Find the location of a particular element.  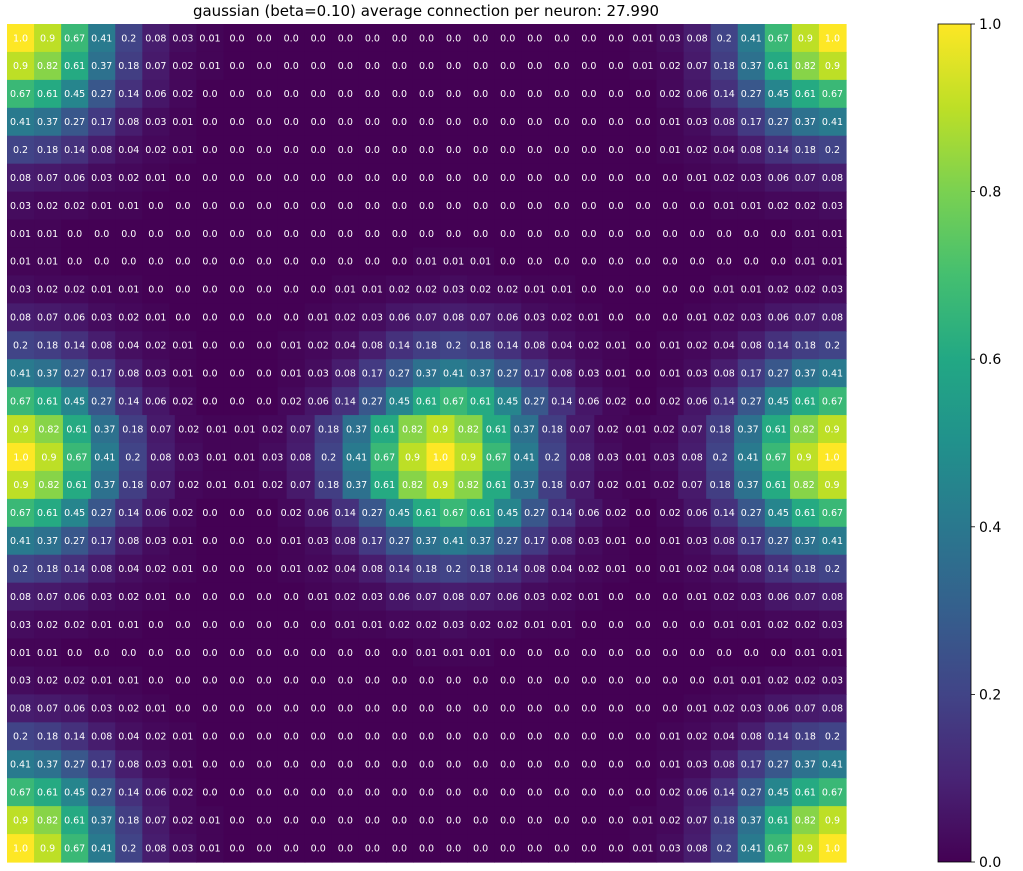

heatmap-cell-label: 0.27 is located at coordinates (399, 373).